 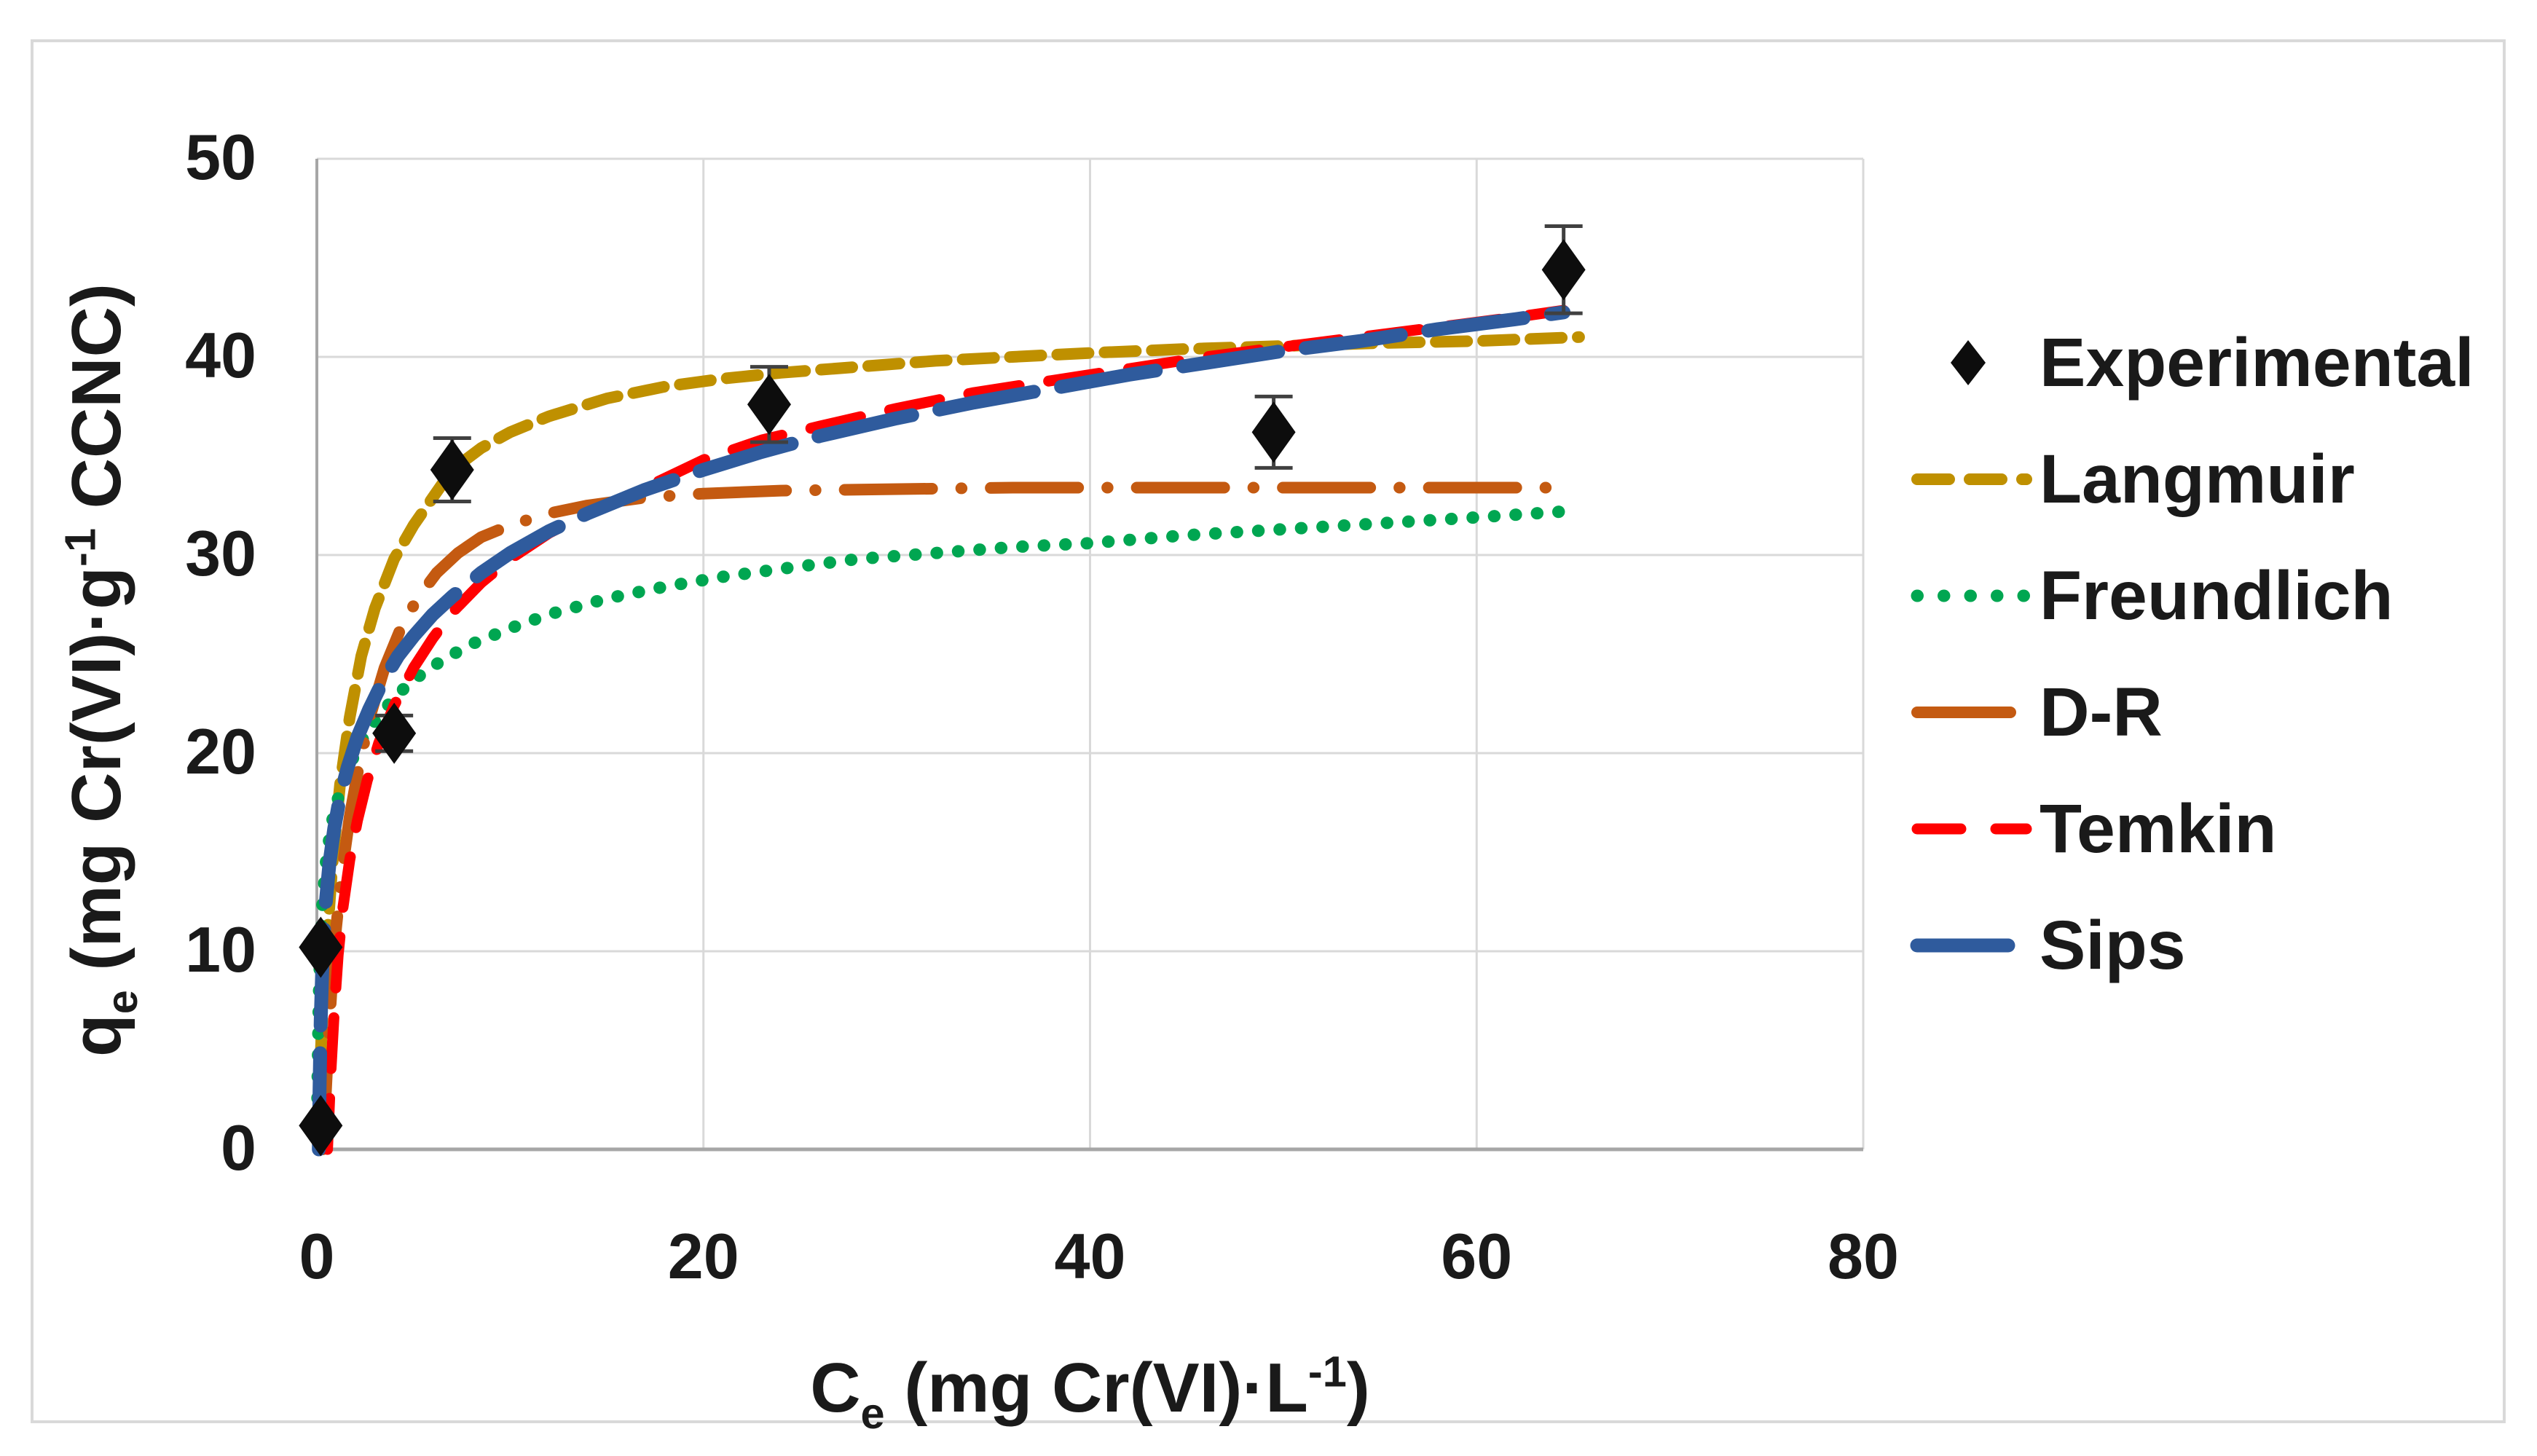 I want to click on x-tick-label: 60, so click(x=1476, y=1256).